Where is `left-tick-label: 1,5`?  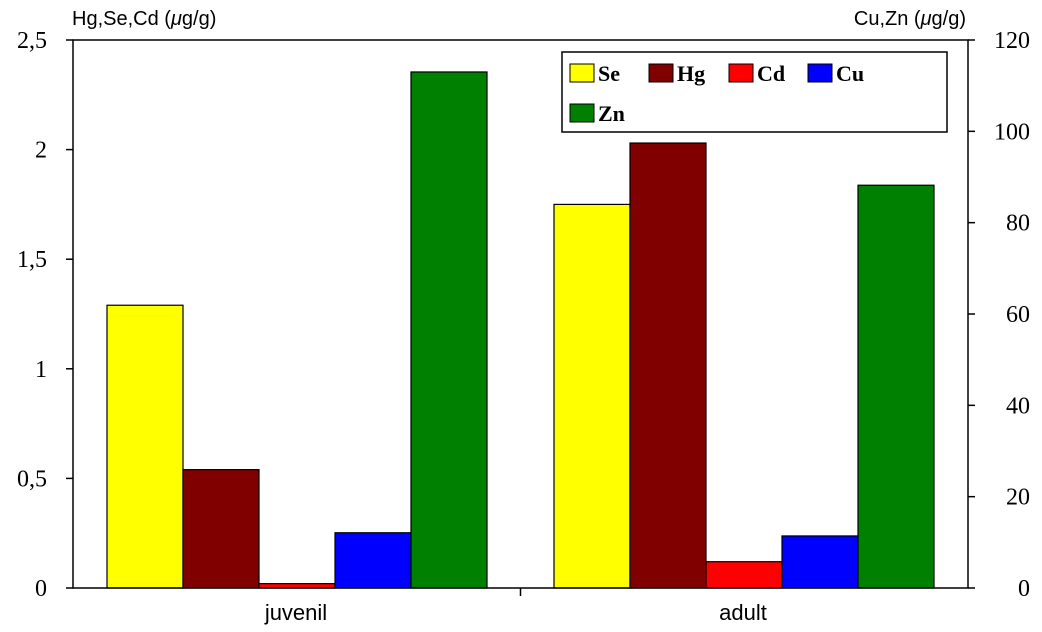 left-tick-label: 1,5 is located at coordinates (32, 260).